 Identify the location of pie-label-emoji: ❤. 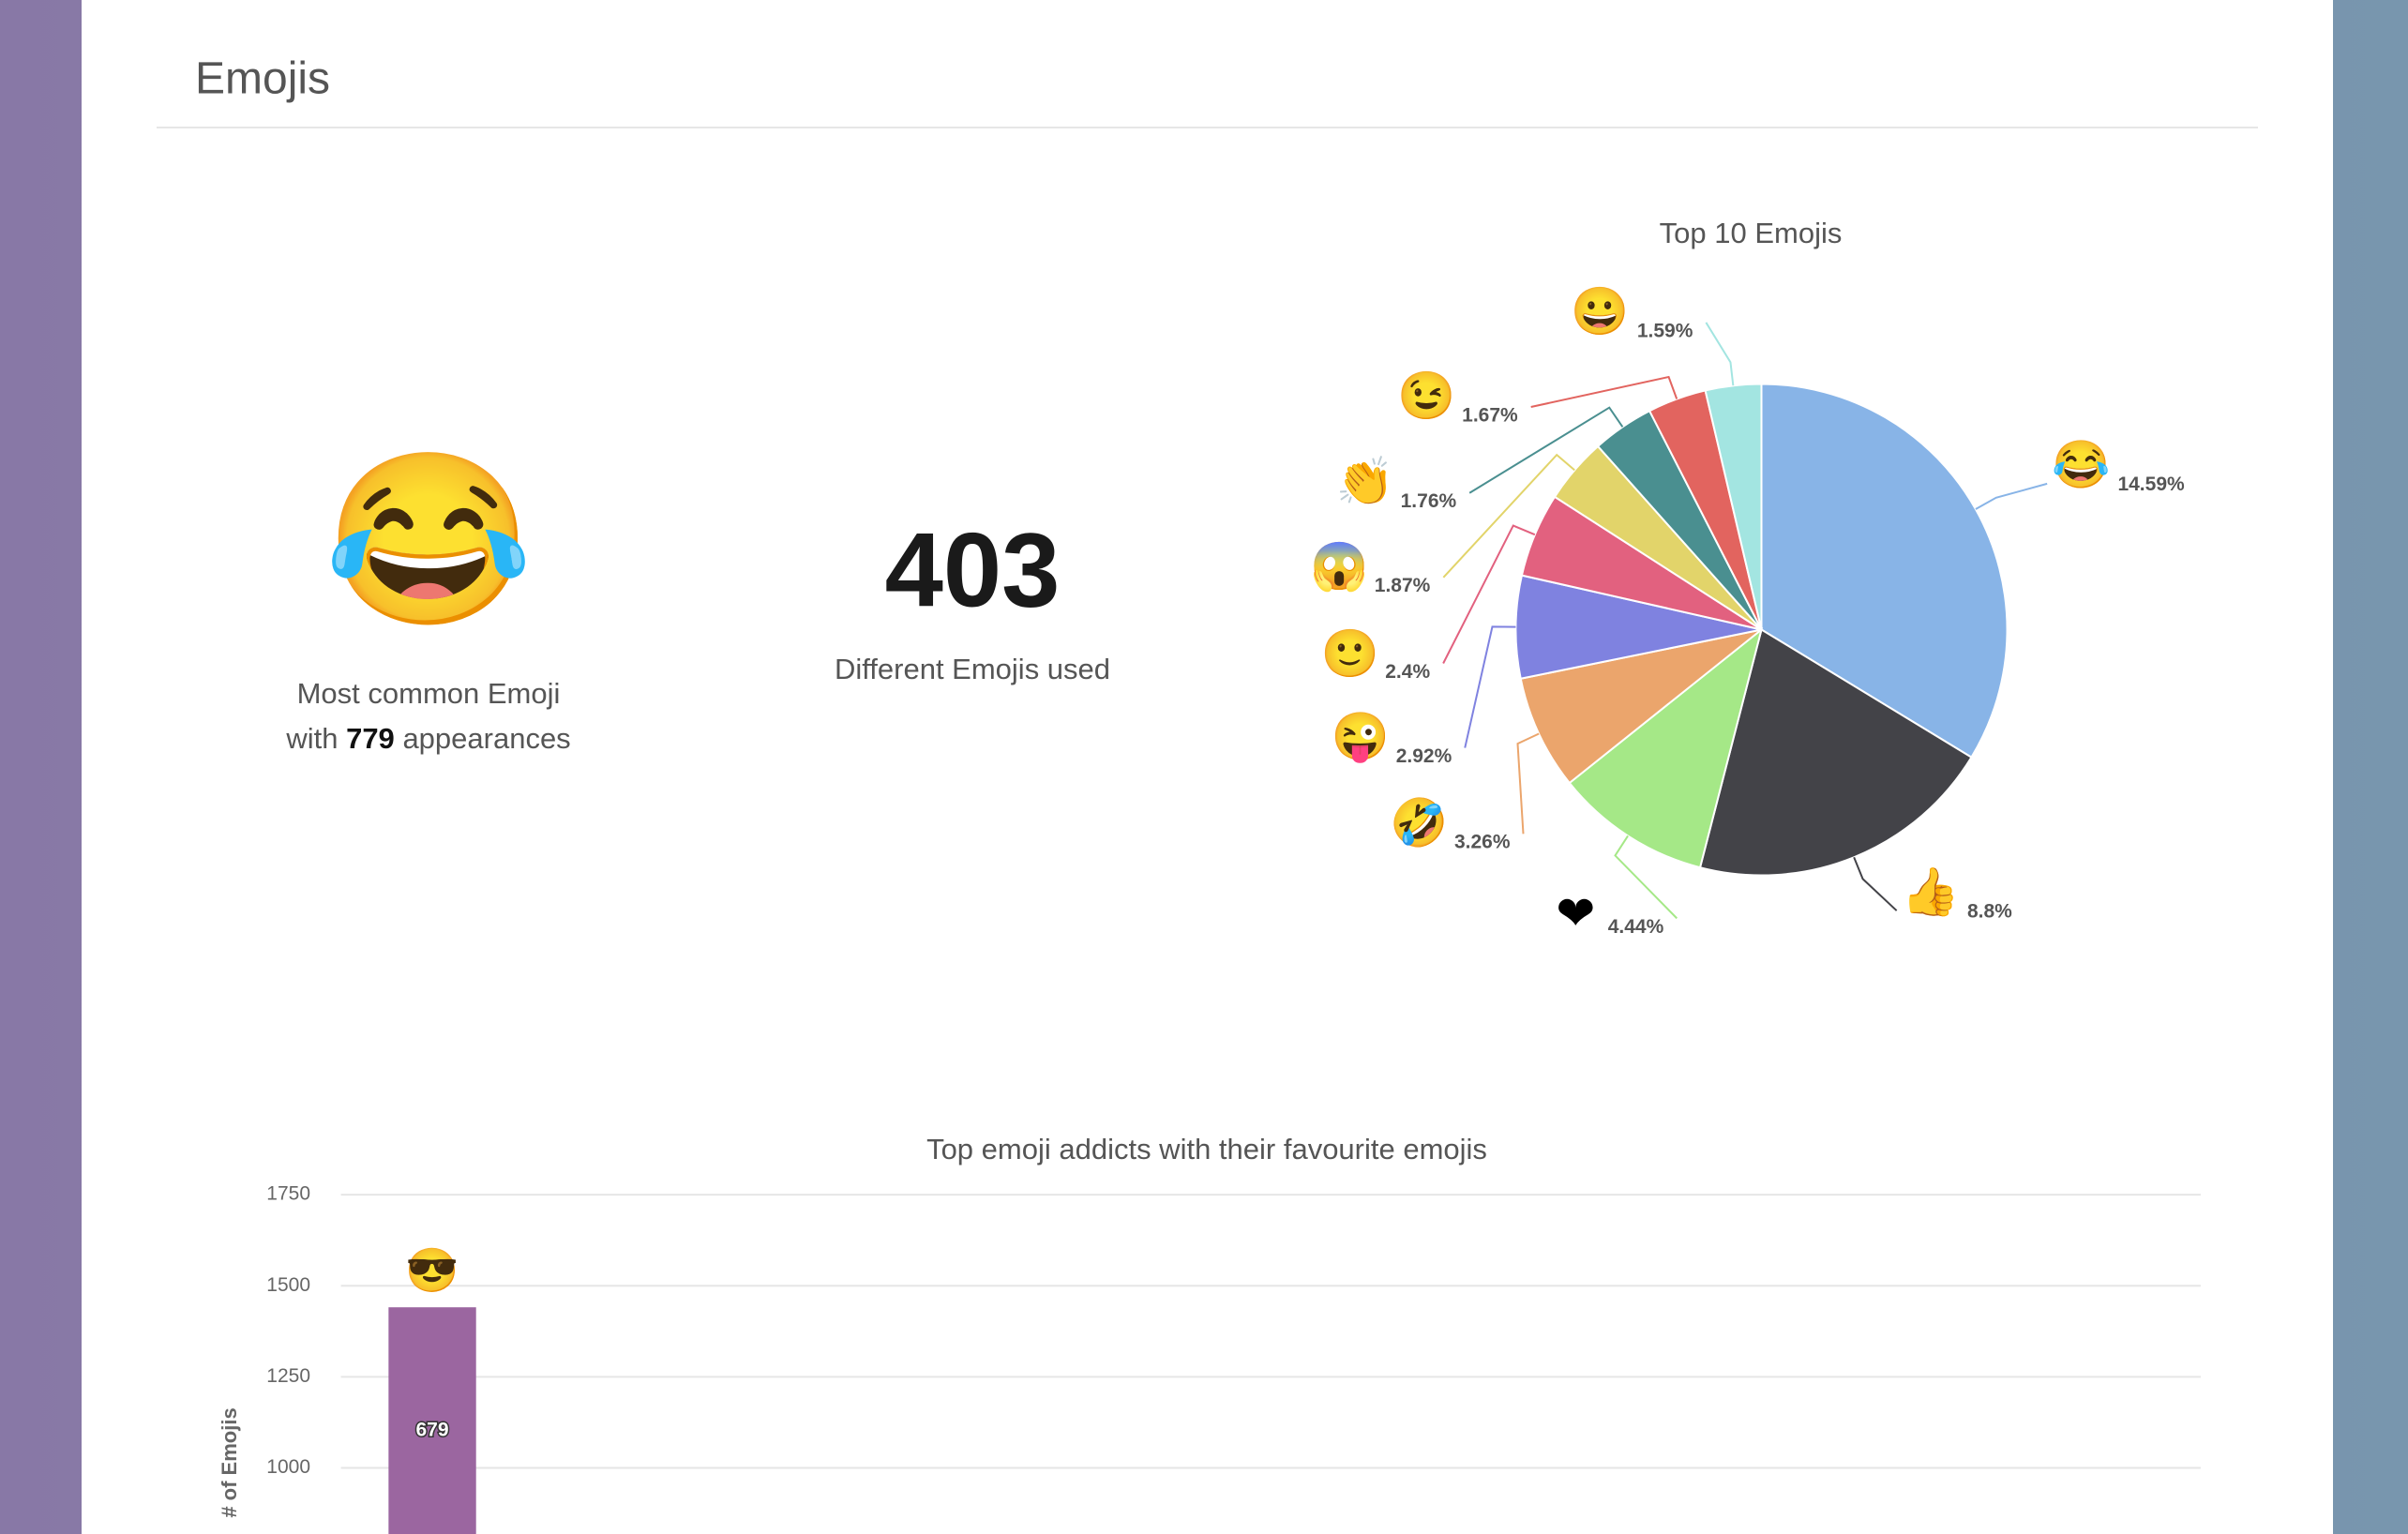
(1575, 913).